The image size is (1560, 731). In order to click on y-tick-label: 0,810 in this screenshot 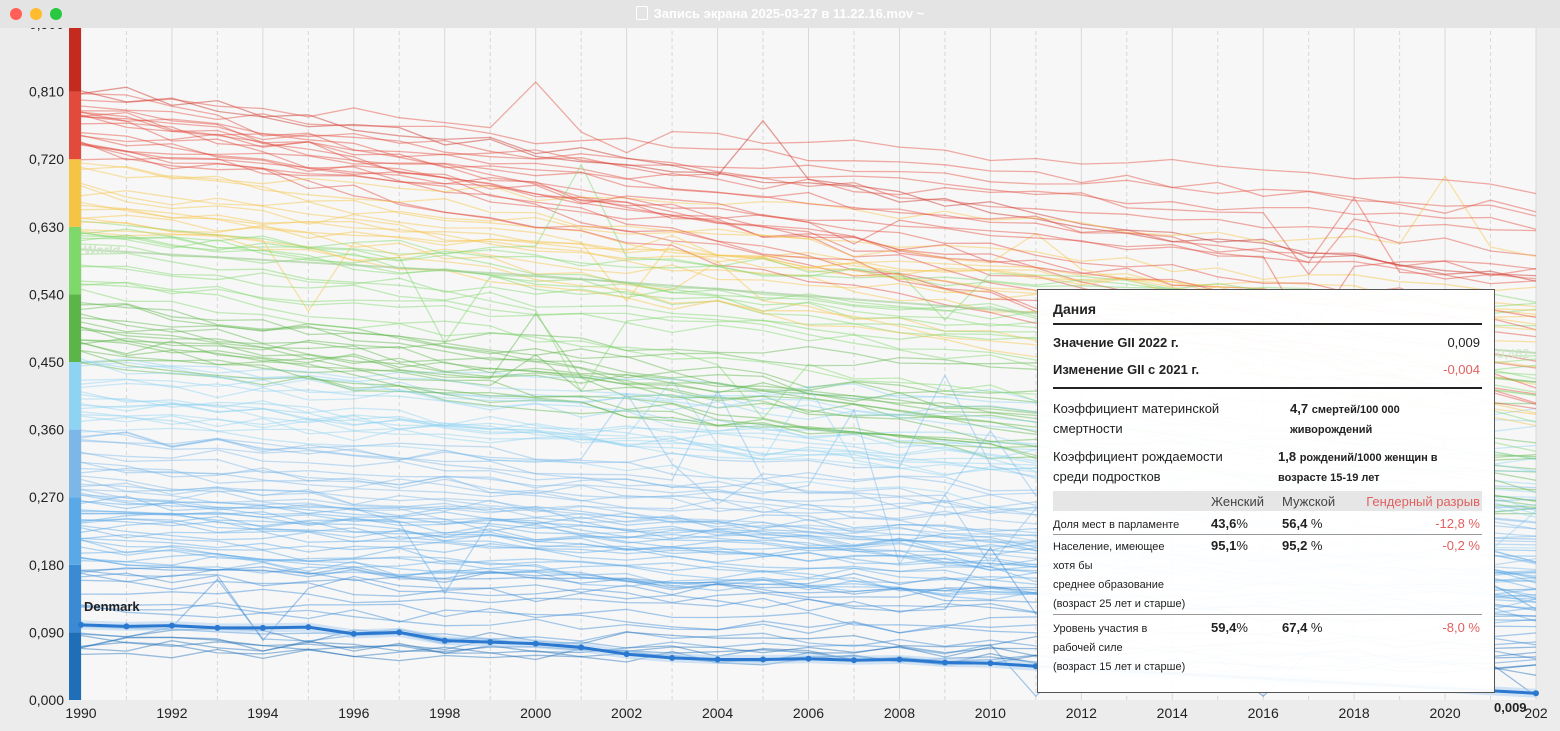, I will do `click(46, 92)`.